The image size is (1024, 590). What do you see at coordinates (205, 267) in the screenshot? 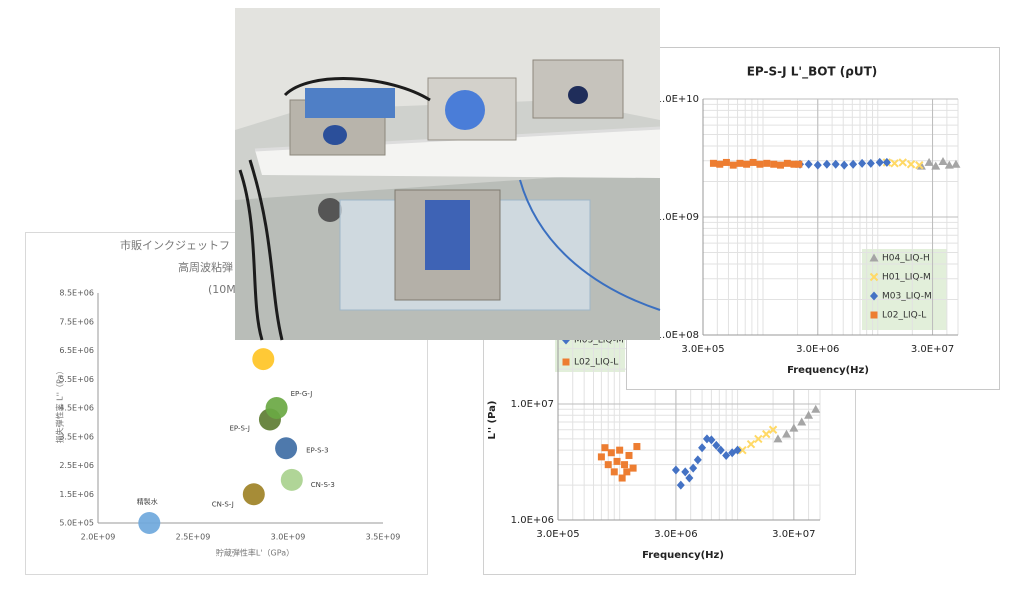
I see `chart-title: 高周波粘弾` at bounding box center [205, 267].